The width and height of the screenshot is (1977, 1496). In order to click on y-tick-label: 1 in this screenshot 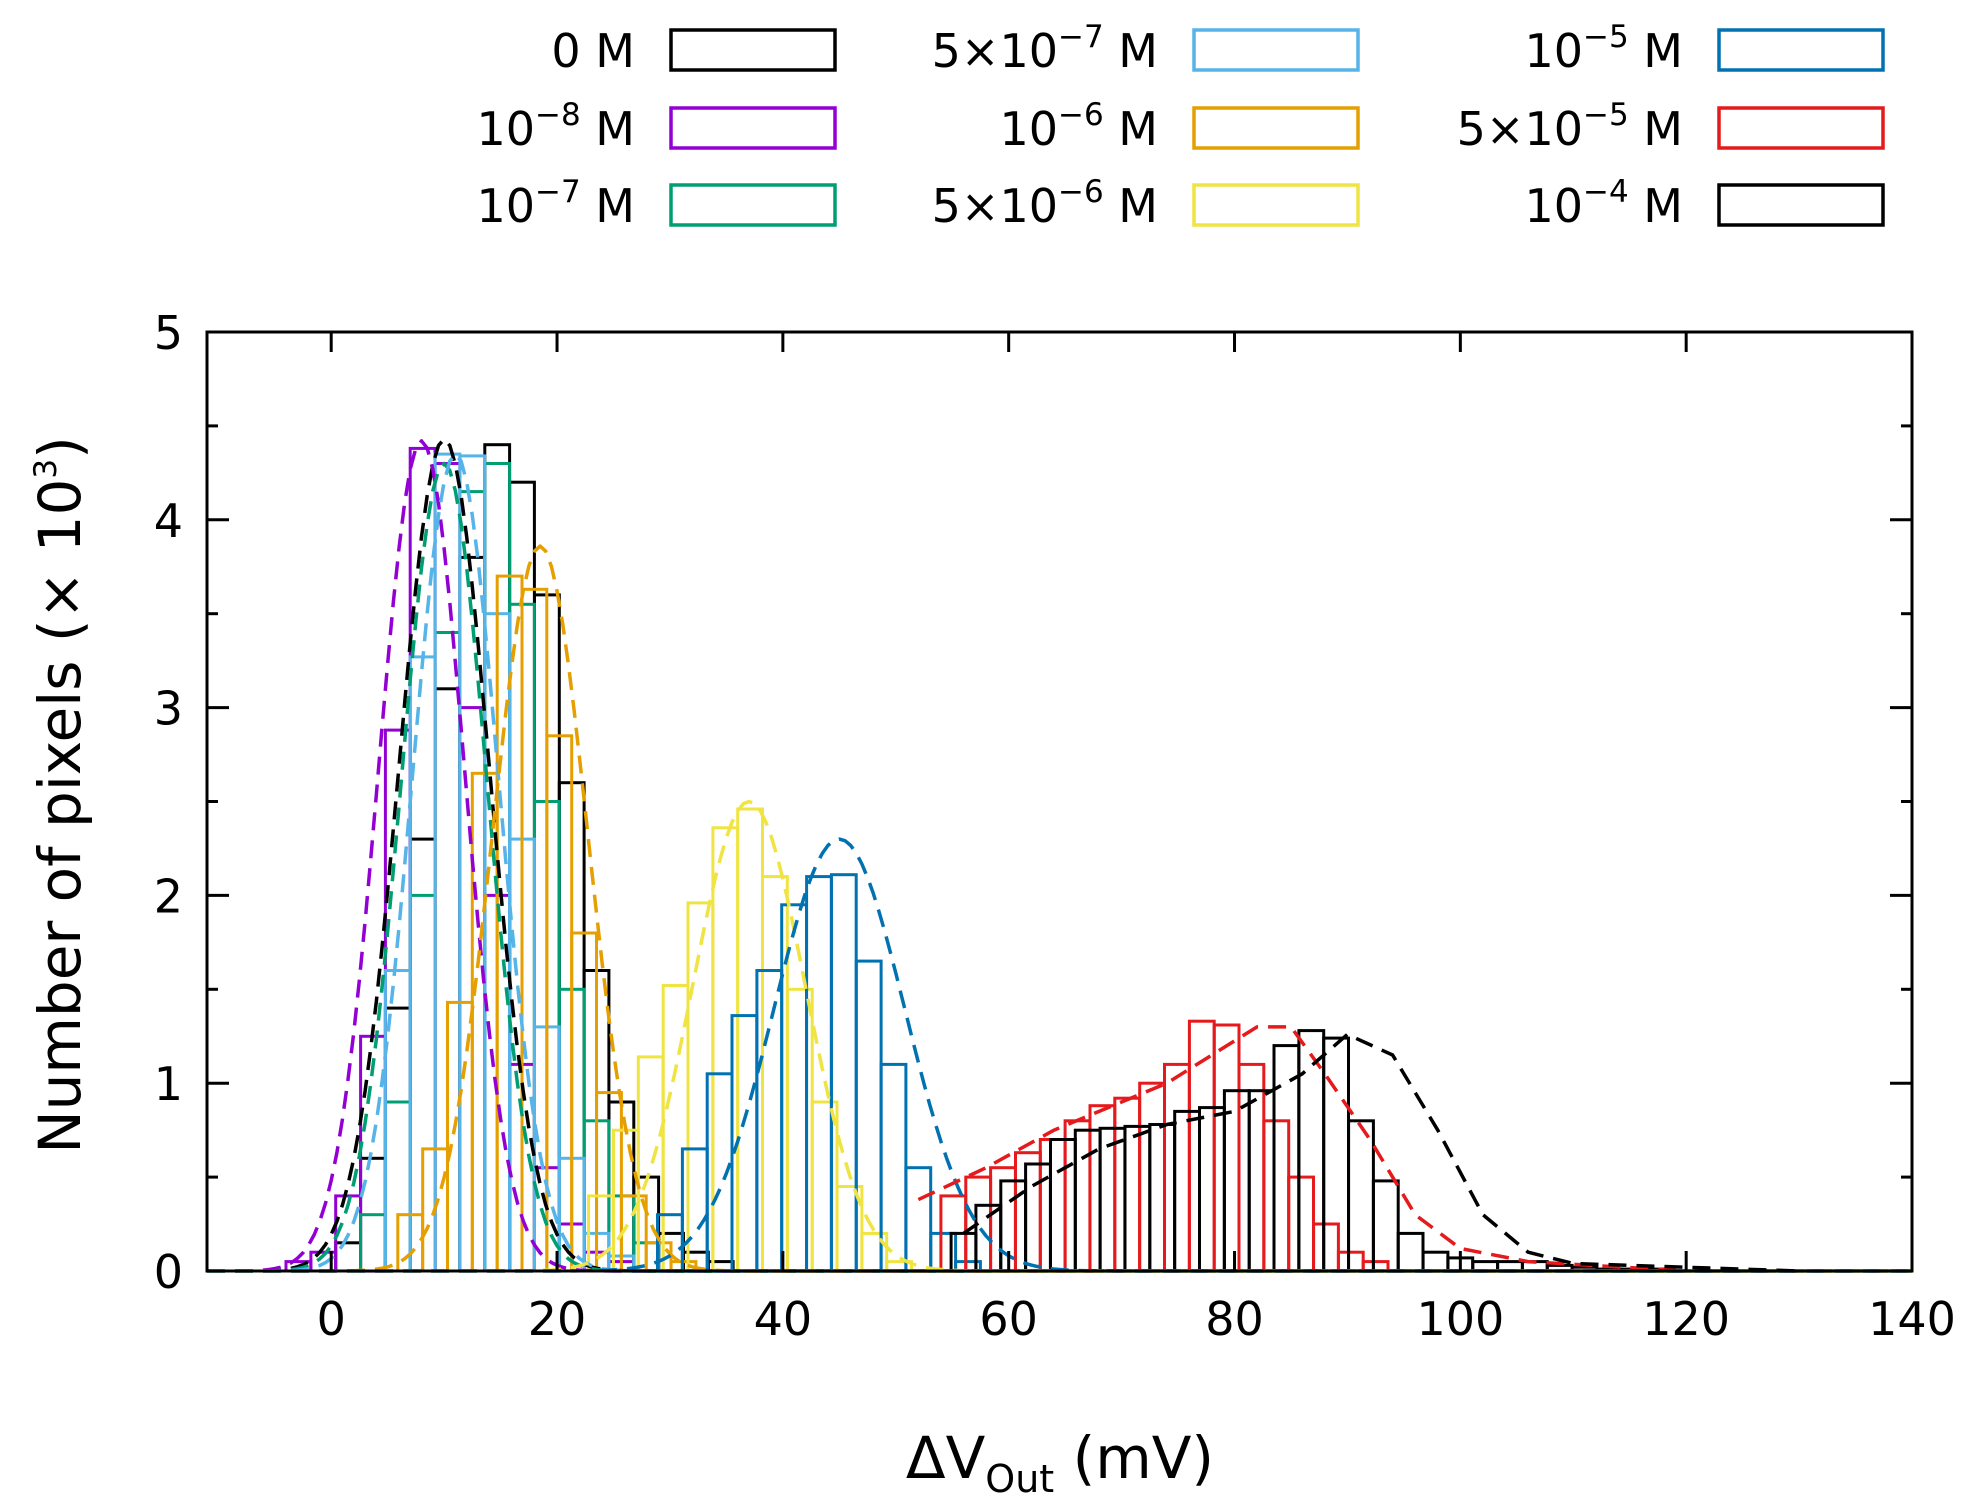, I will do `click(168, 1084)`.